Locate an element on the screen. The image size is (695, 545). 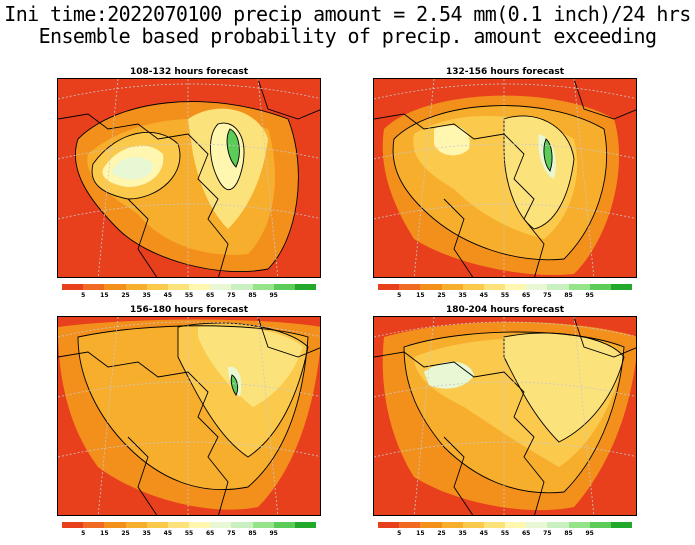
color-legend-2: 5 15 25 35 45 55 65 75 85 95 is located at coordinates (505, 293).